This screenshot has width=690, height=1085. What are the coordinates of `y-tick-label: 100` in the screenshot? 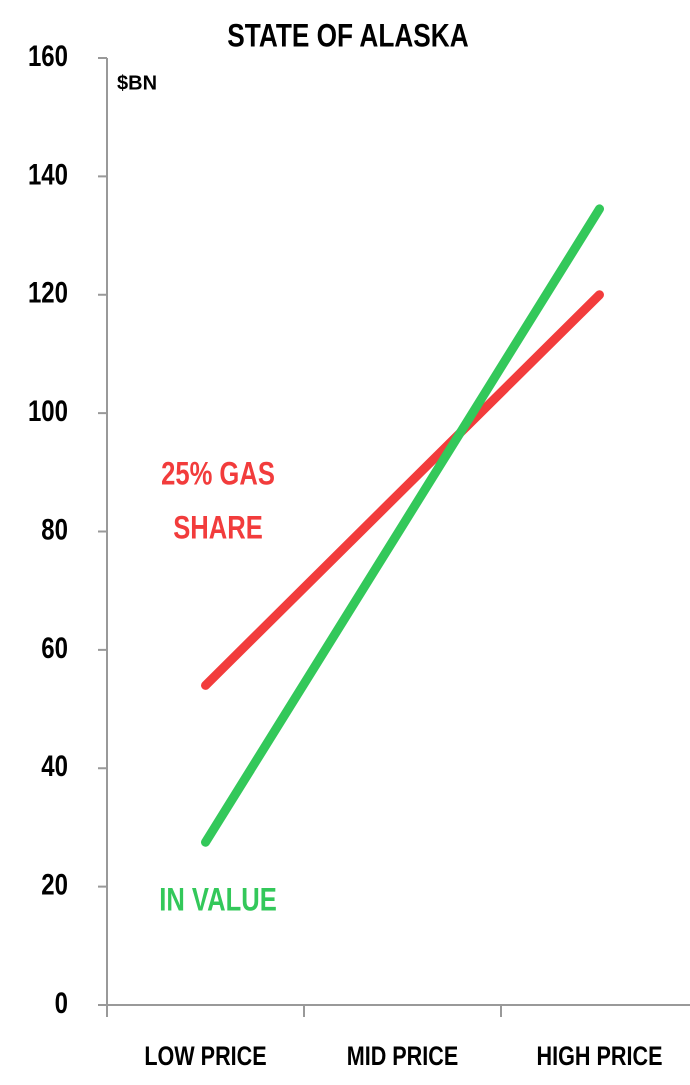 It's located at (48, 410).